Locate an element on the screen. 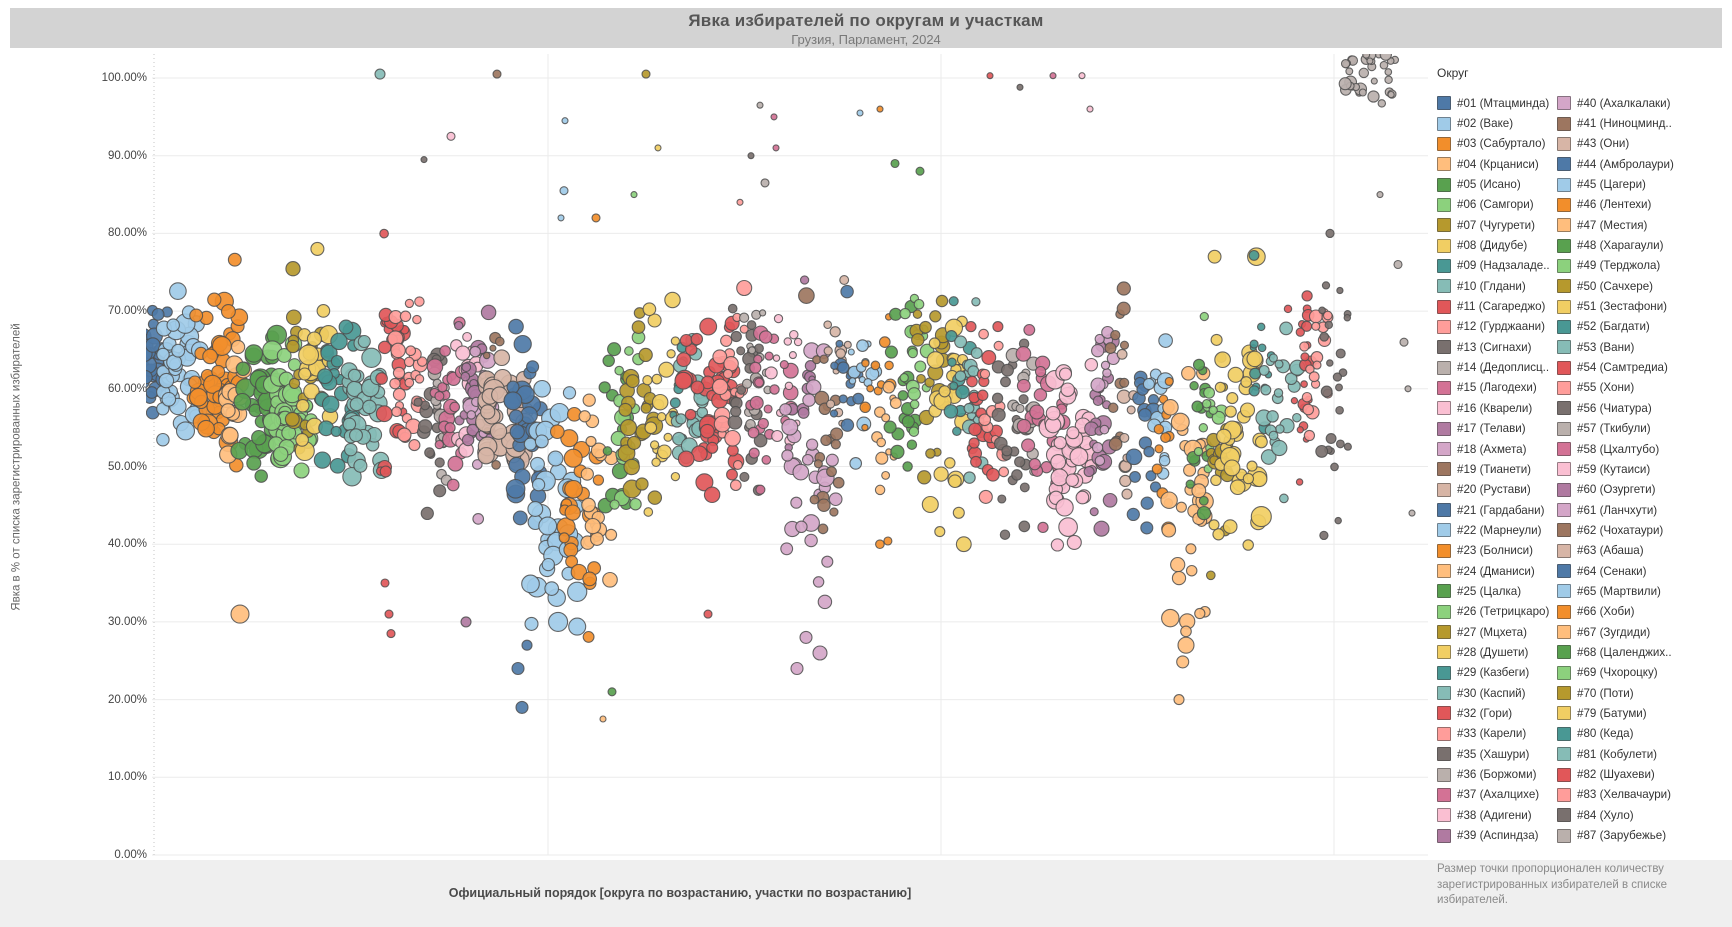 The height and width of the screenshot is (927, 1732). legend-item-27: #27 (Мцхета) is located at coordinates (1493, 632).